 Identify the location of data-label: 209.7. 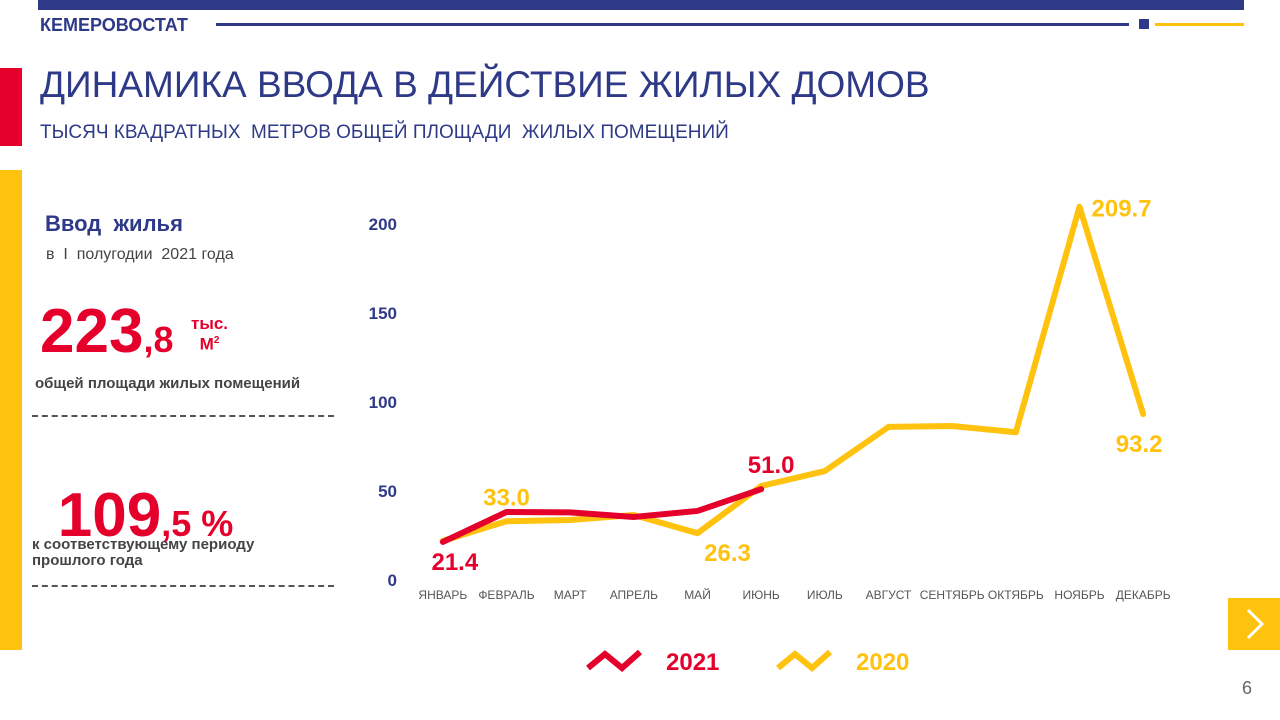
(1122, 209).